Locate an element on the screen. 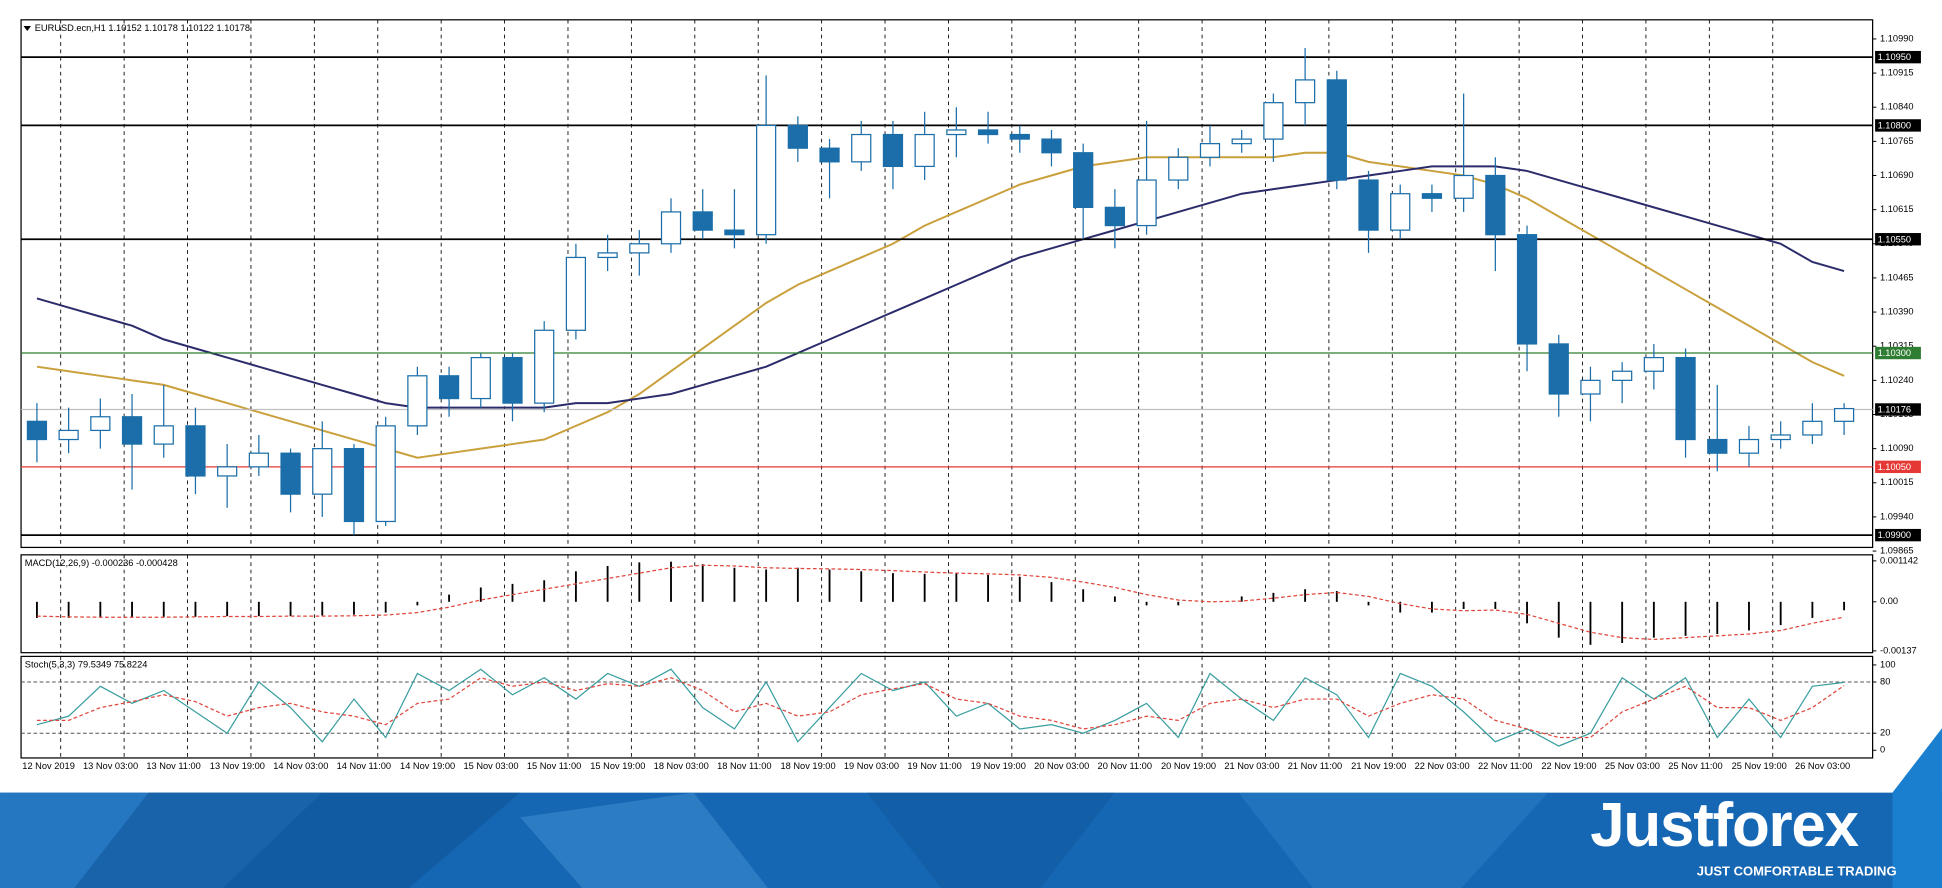  x-tick-label: 15 Nov 19:00 is located at coordinates (617, 766).